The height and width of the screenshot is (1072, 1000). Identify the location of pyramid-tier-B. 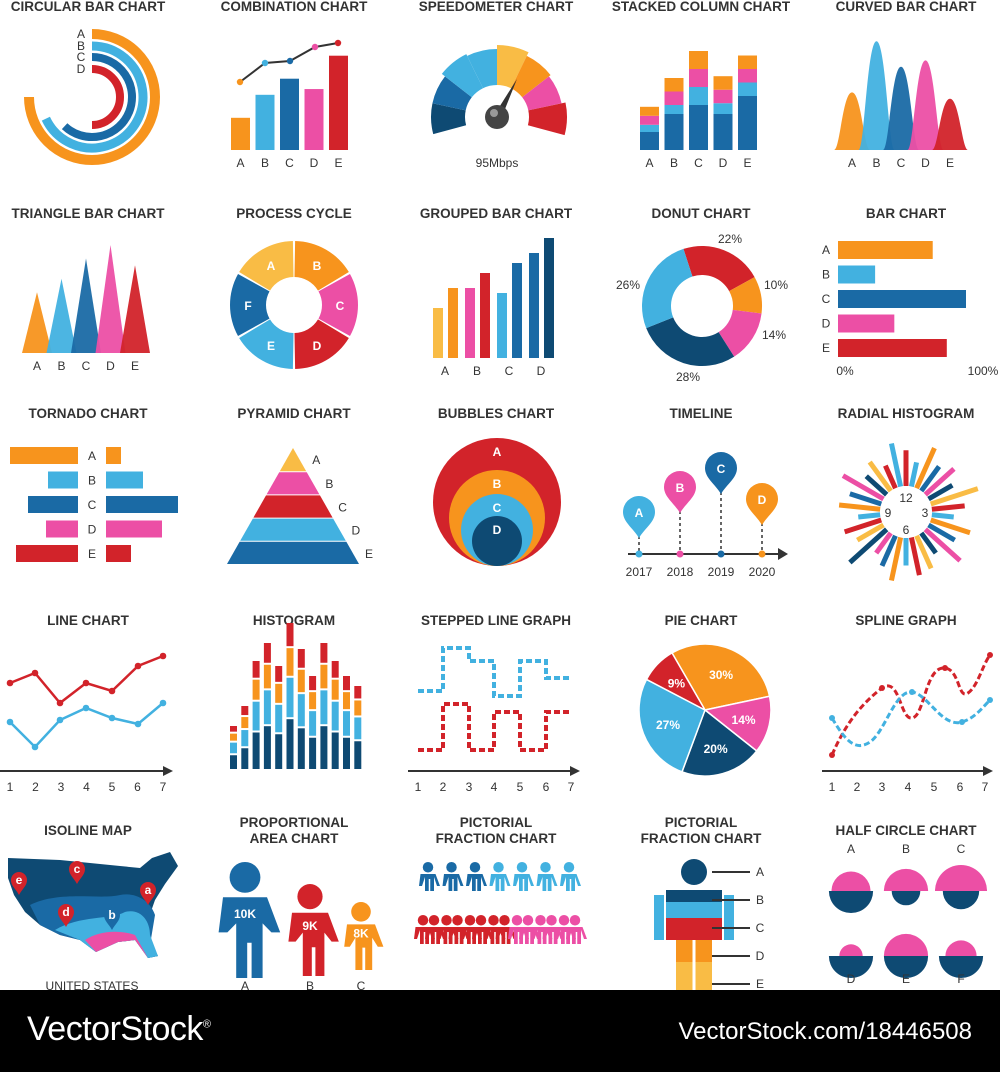
(293, 483).